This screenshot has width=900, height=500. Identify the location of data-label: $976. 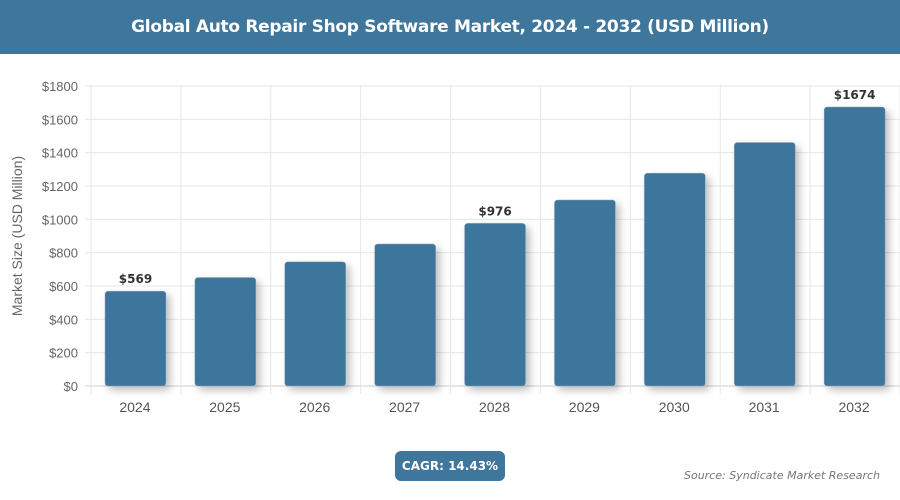
(494, 211).